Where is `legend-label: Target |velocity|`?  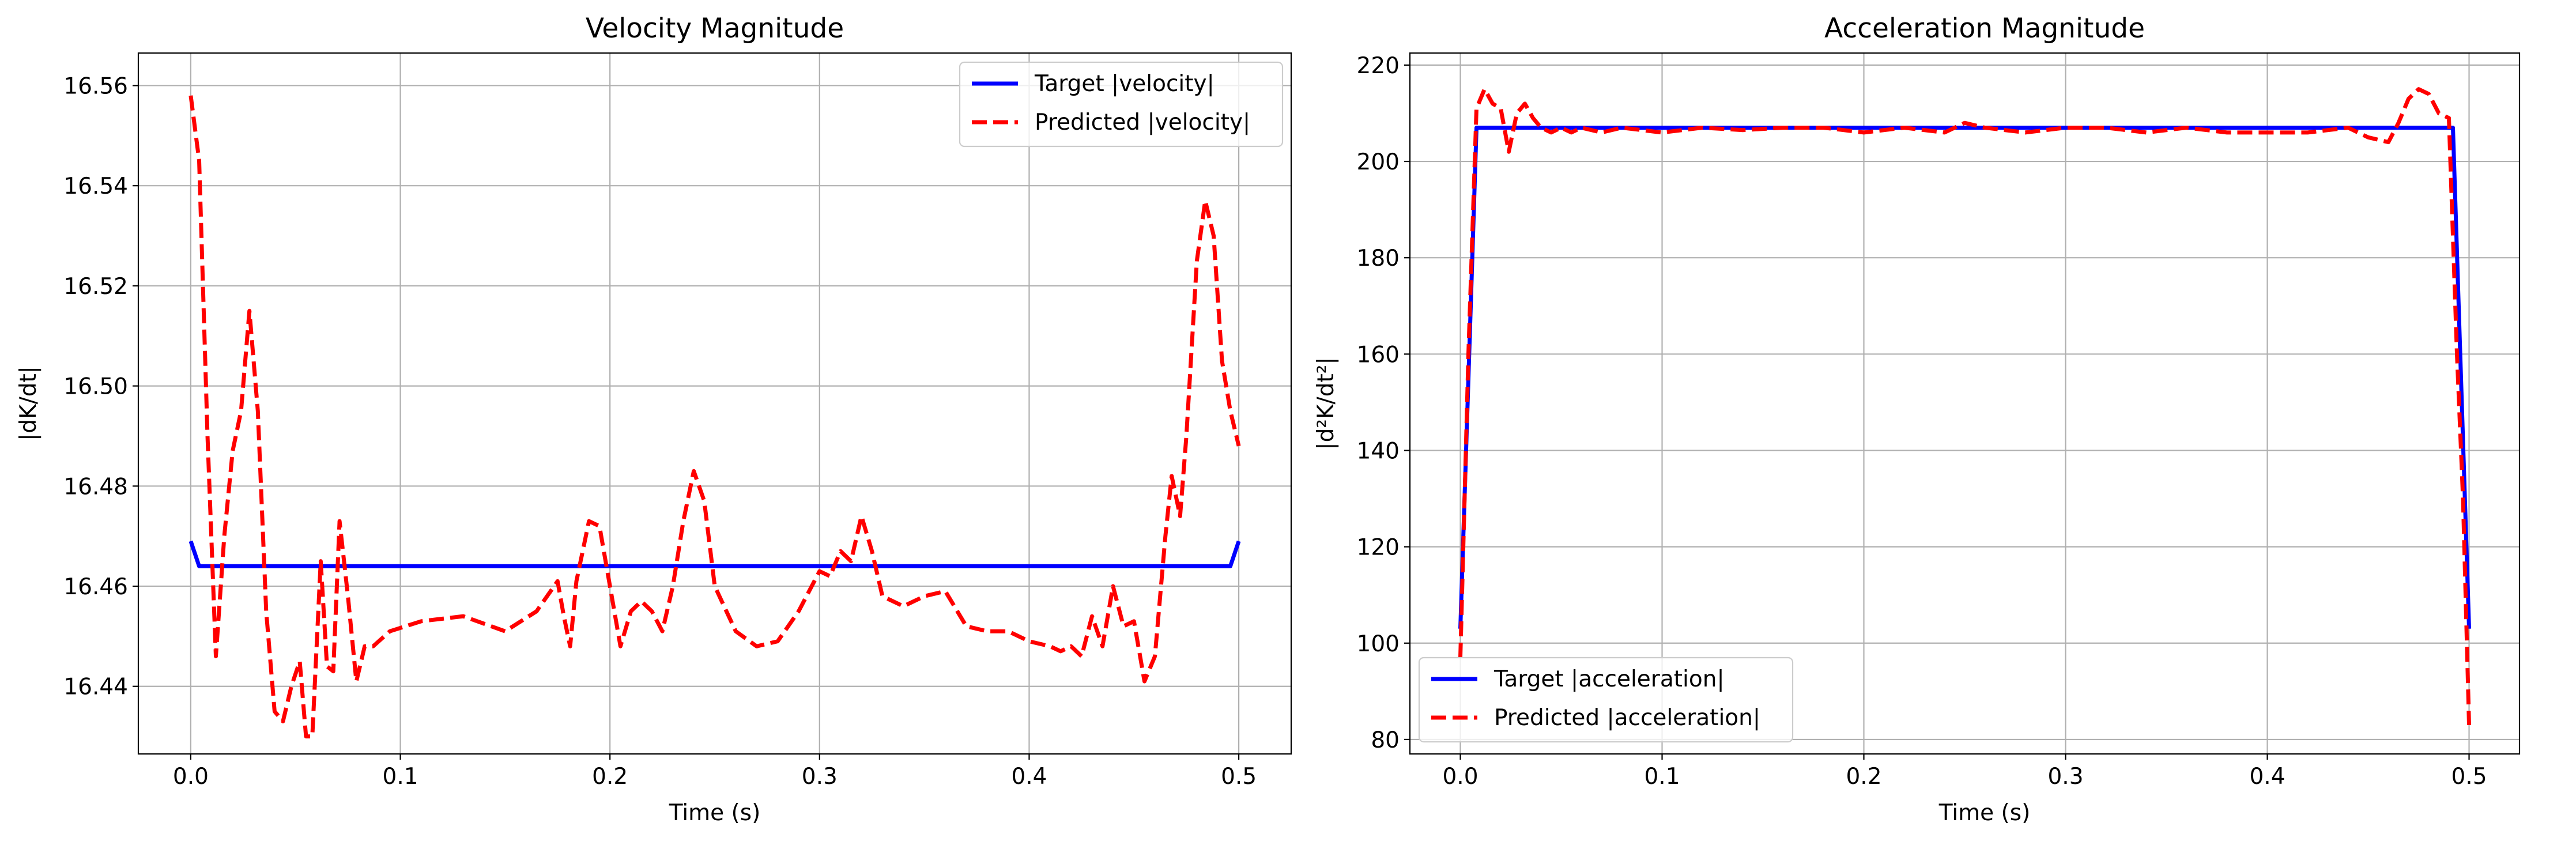
legend-label: Target |velocity| is located at coordinates (1124, 84).